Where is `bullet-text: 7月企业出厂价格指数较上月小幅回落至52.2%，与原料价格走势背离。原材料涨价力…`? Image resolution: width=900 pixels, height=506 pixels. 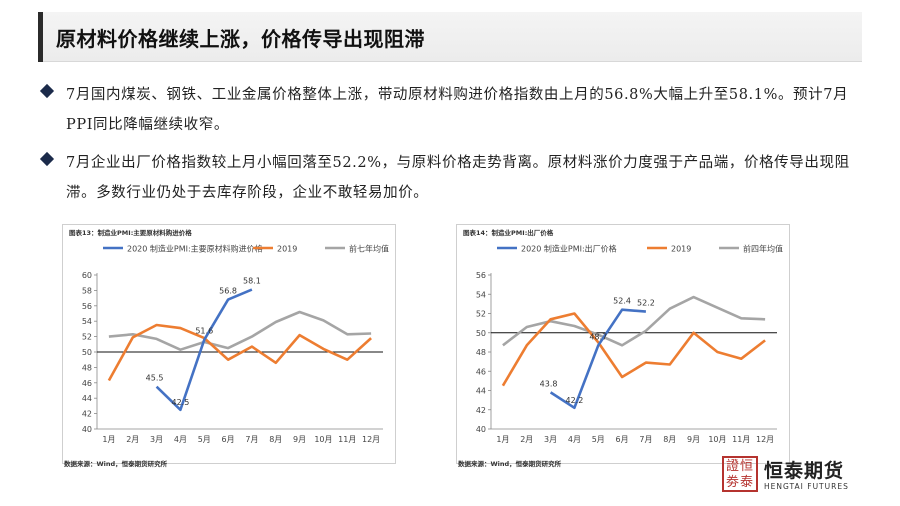
bullet-text: 7月企业出厂价格指数较上月小幅回落至52.2%，与原料价格走势背离。原材料涨价力… is located at coordinates (458, 178).